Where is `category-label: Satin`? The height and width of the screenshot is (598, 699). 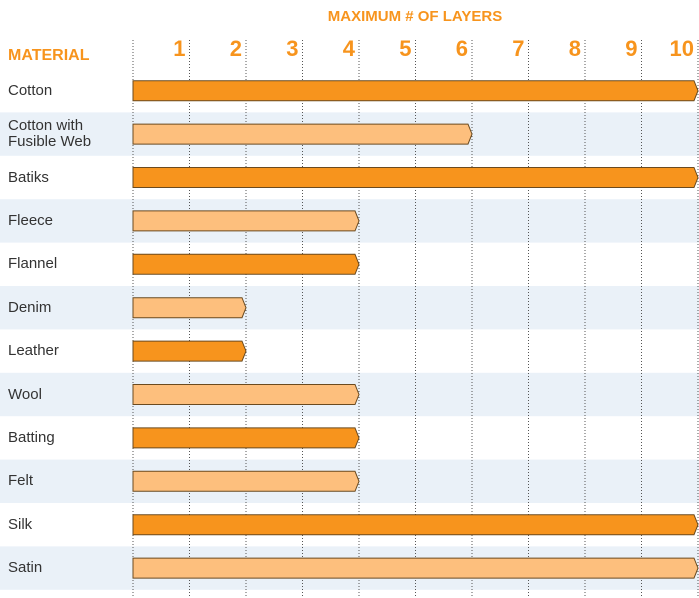
category-label: Satin is located at coordinates (25, 568).